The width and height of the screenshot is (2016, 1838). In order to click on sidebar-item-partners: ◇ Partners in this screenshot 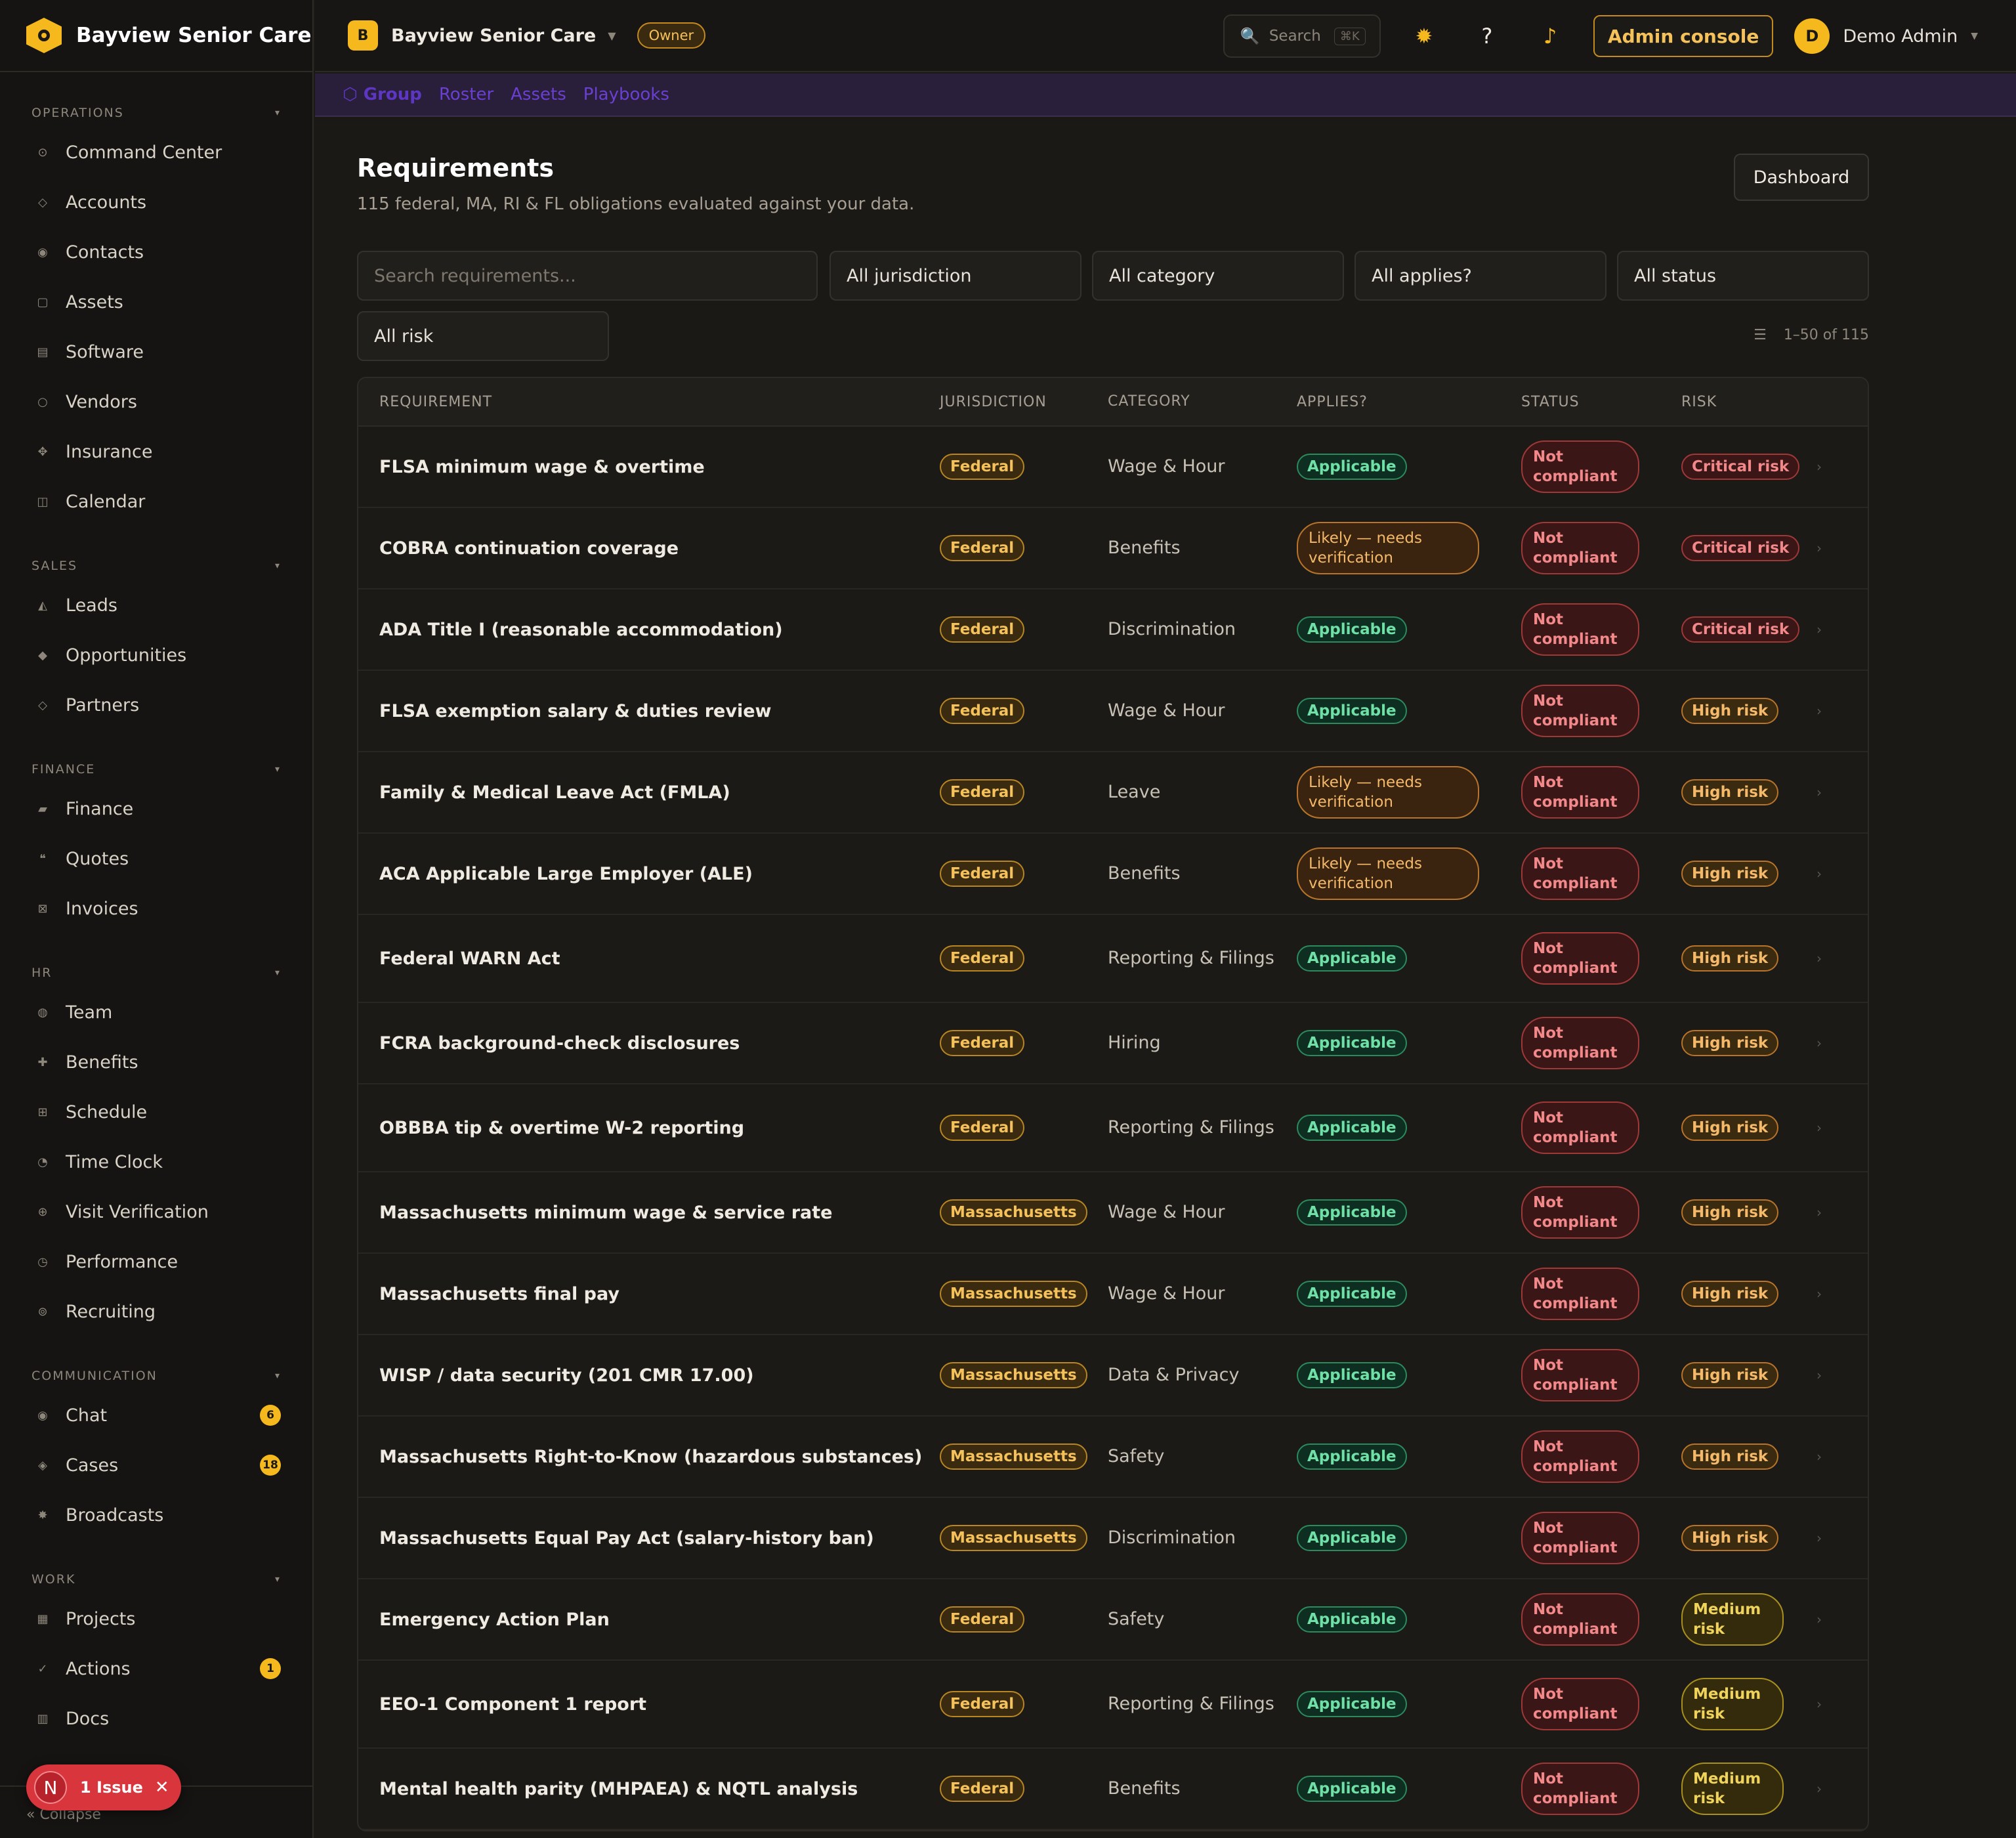, I will do `click(156, 705)`.